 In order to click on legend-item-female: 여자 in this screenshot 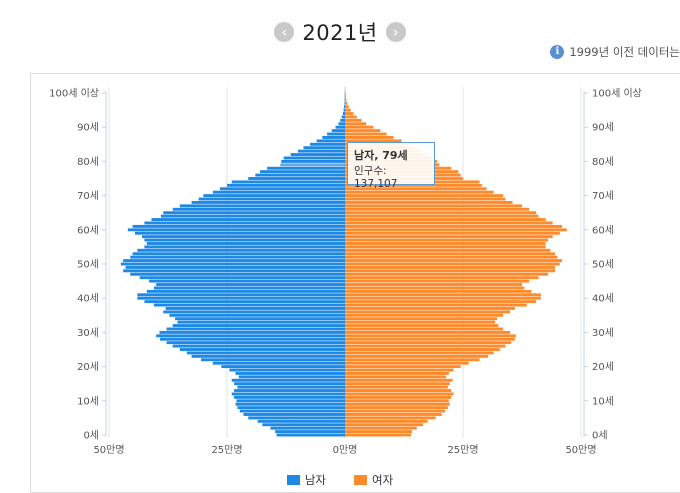, I will do `click(373, 480)`.